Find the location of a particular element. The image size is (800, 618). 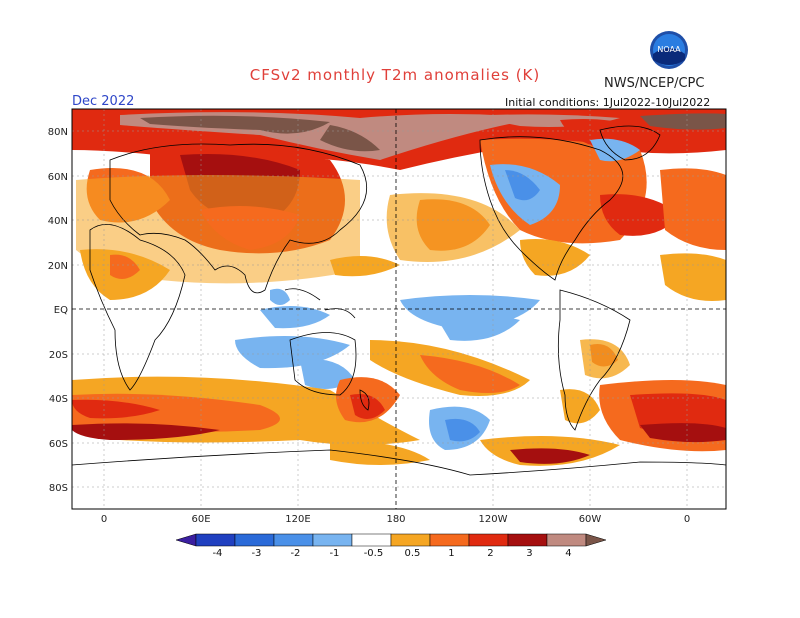

lat-label: 60N is located at coordinates (58, 177).